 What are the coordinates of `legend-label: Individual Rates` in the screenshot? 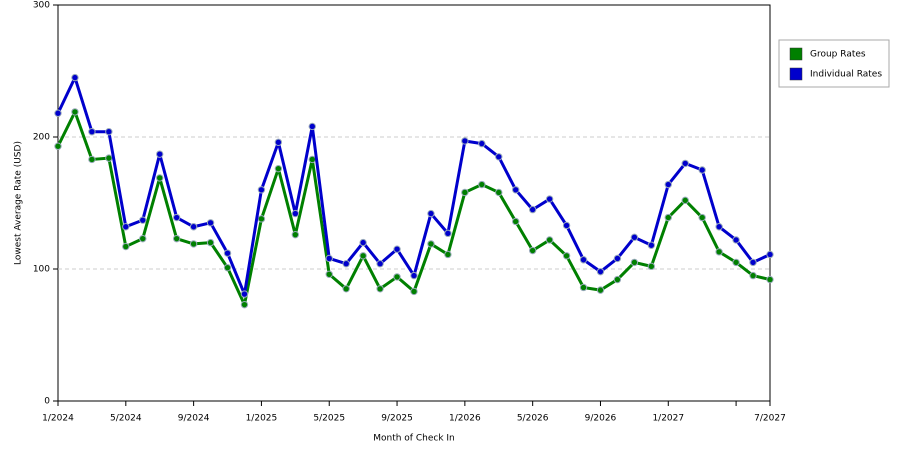 It's located at (846, 75).